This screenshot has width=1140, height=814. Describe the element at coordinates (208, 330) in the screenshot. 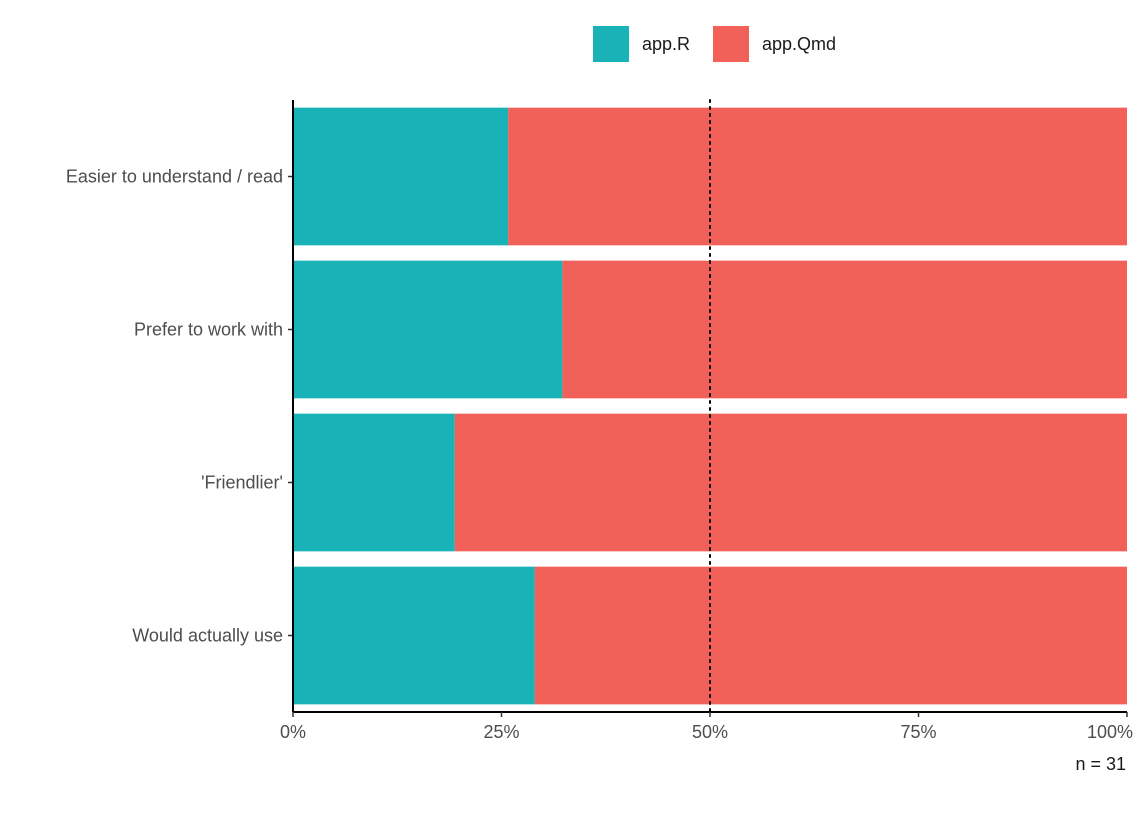

I see `y-tick-label: Prefer to work with` at that location.